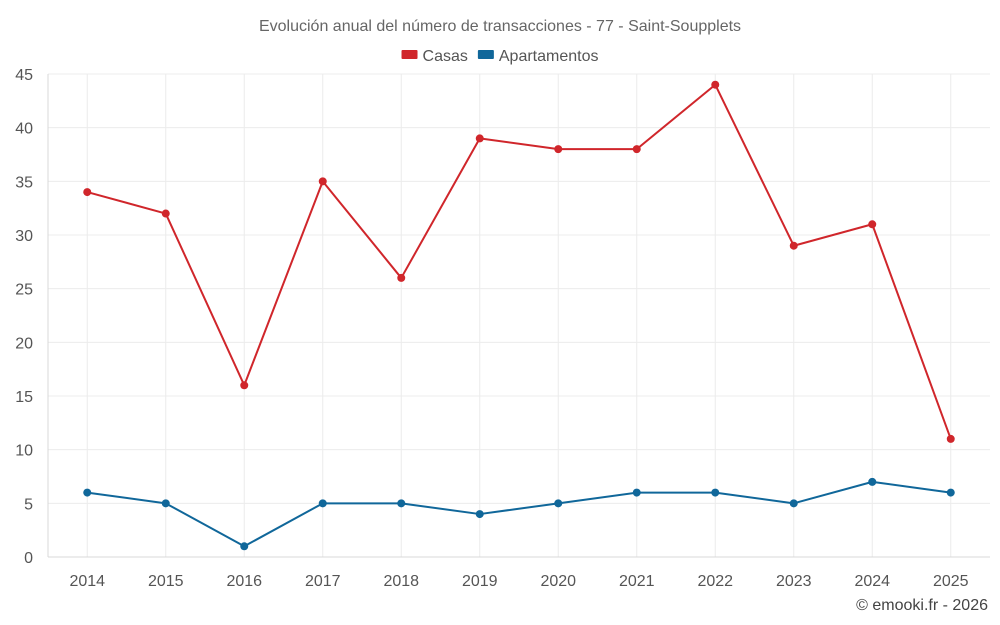 This screenshot has width=1000, height=625. I want to click on y-tick-label: 30, so click(24, 236).